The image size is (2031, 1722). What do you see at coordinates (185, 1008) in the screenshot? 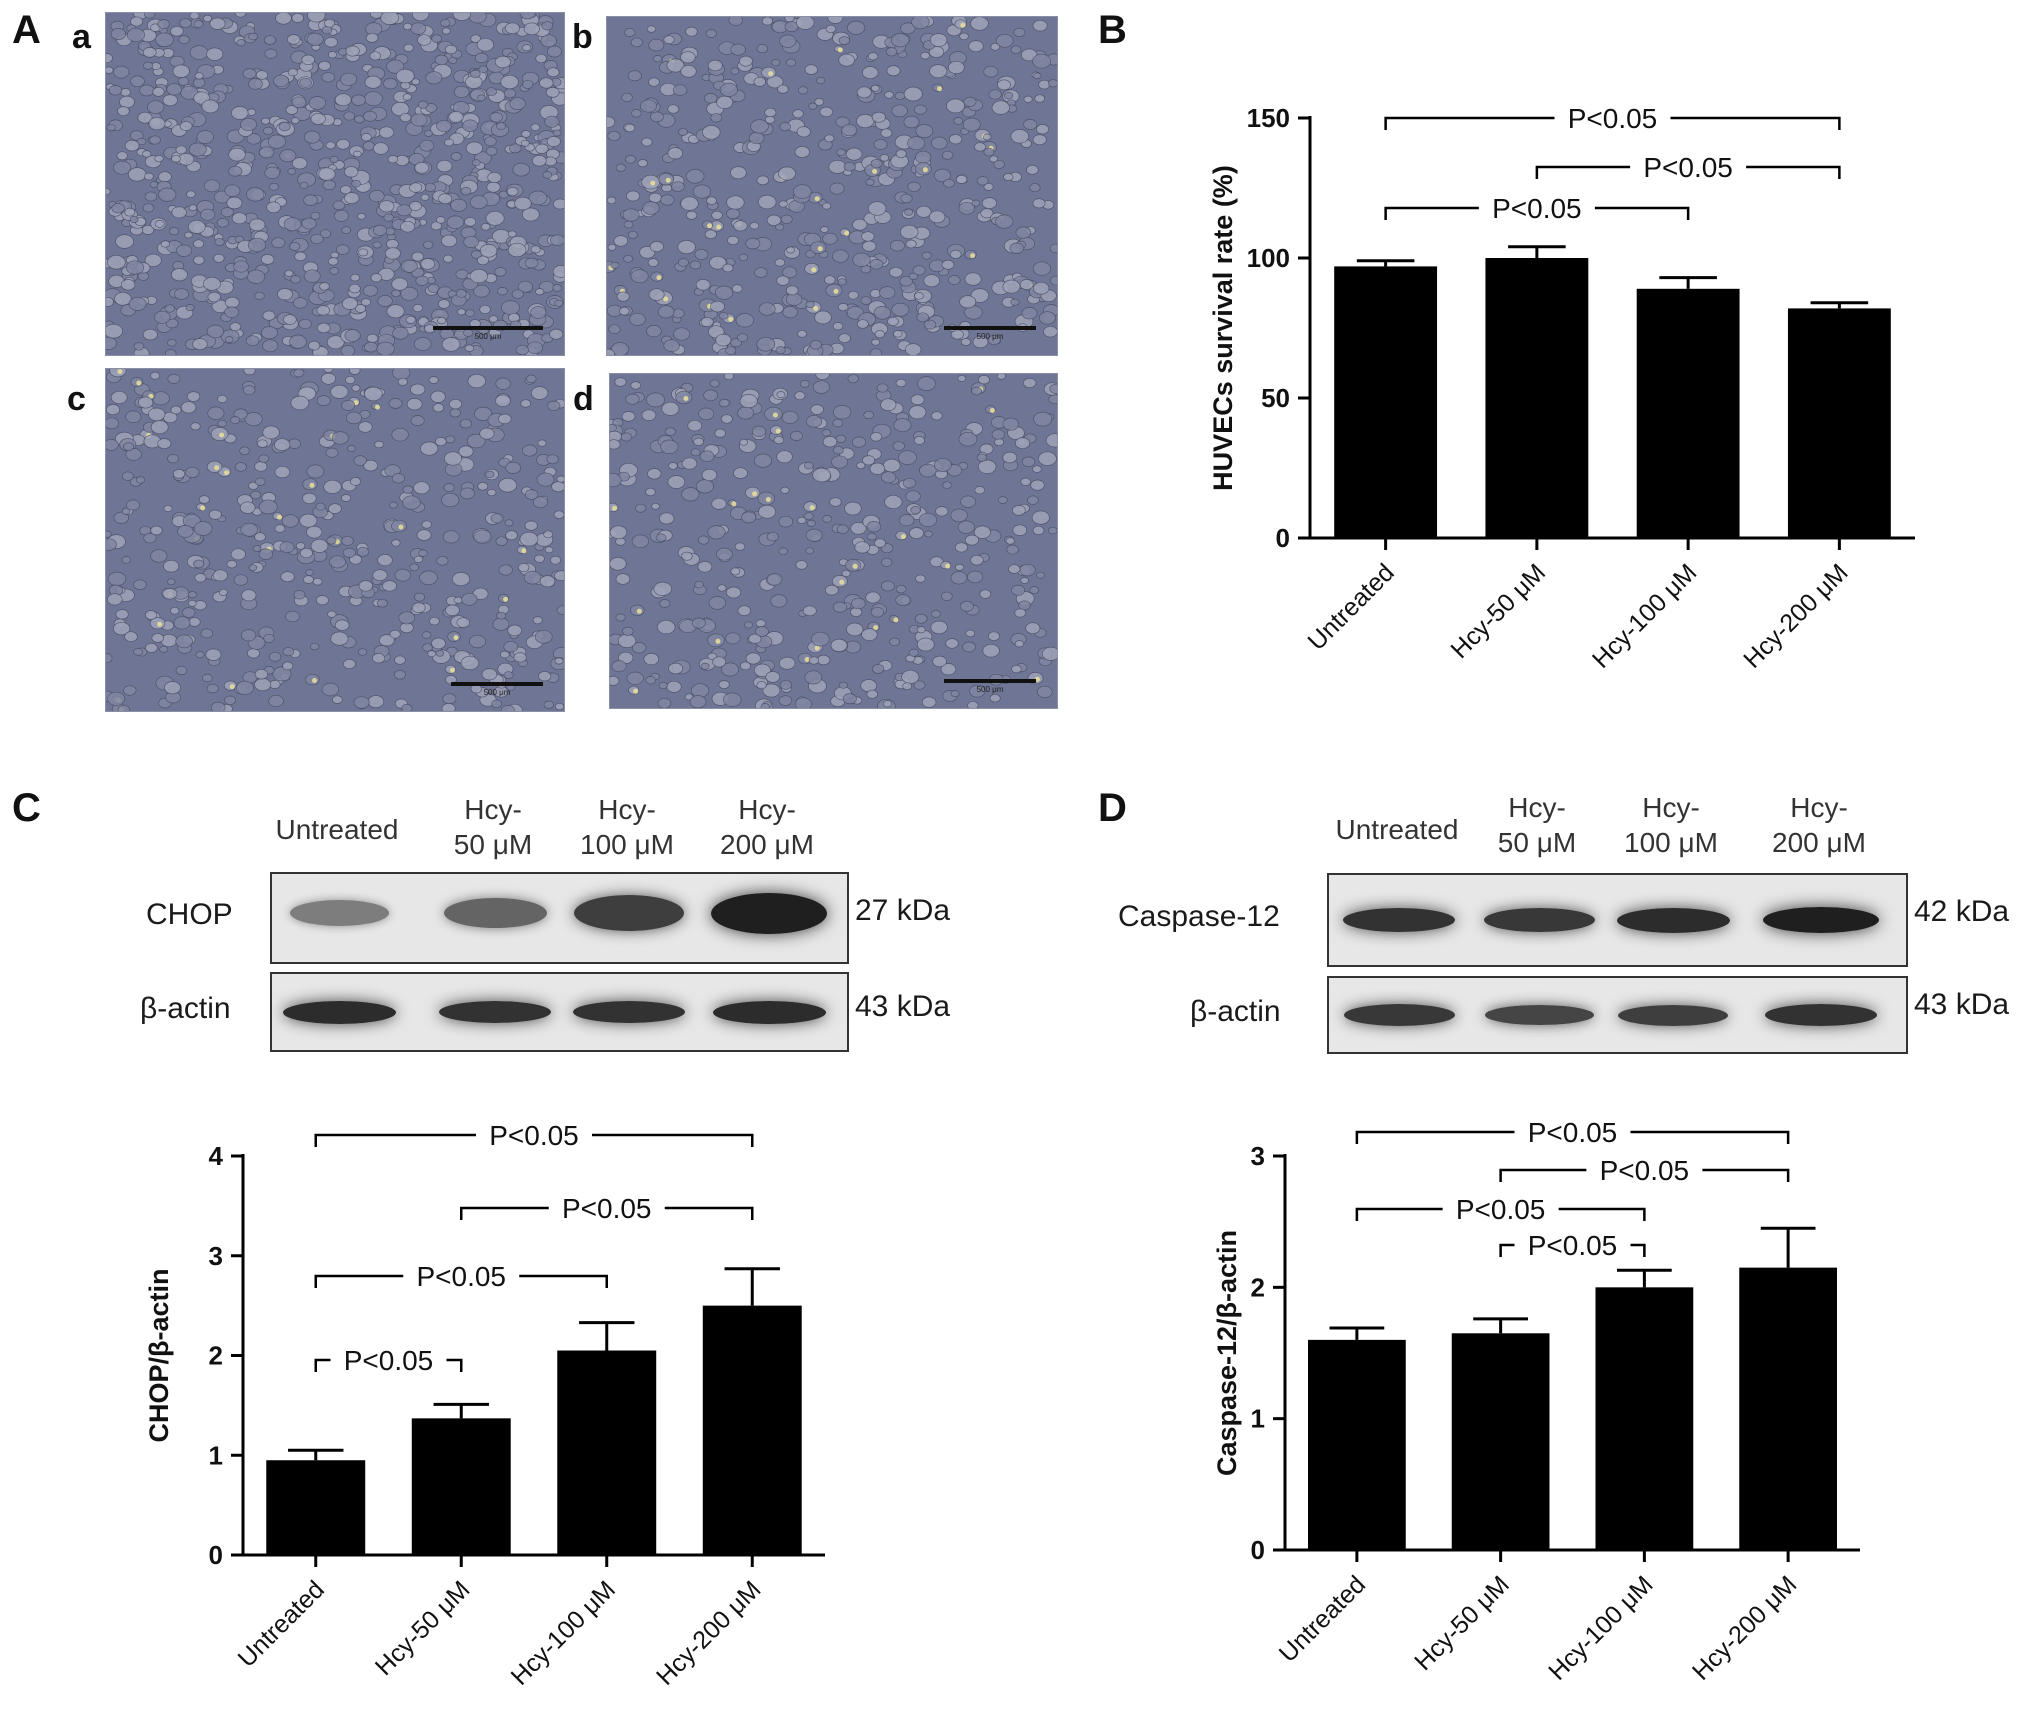
I see `protein-label: β-actin` at bounding box center [185, 1008].